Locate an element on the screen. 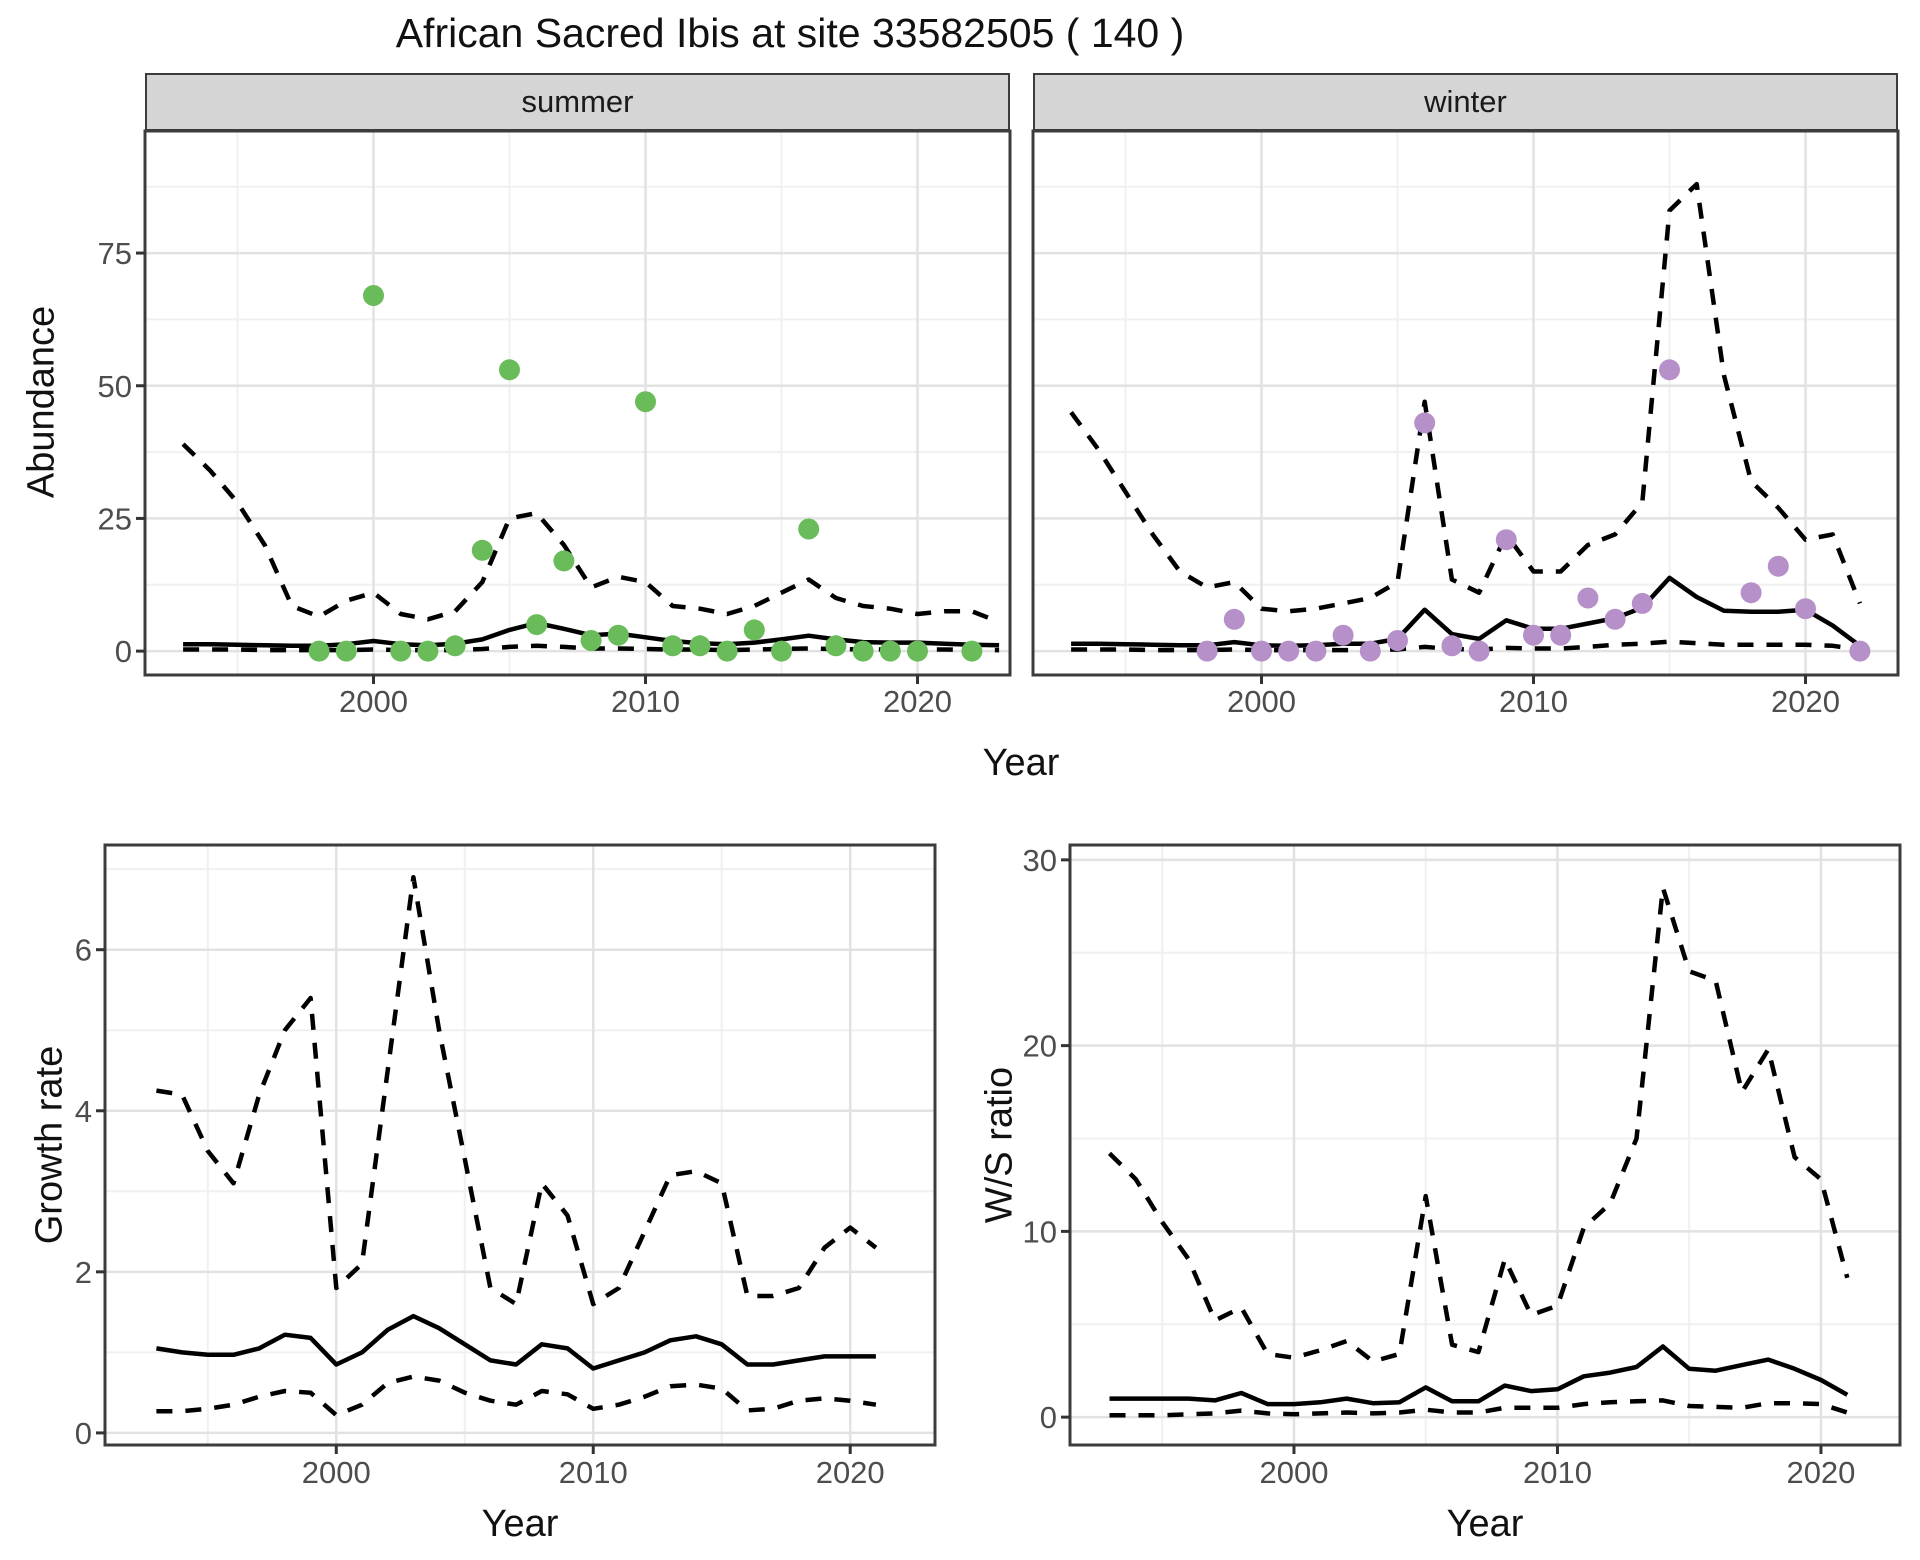 This screenshot has height=1560, width=1920. facet-strip-summer: summer is located at coordinates (577, 102).